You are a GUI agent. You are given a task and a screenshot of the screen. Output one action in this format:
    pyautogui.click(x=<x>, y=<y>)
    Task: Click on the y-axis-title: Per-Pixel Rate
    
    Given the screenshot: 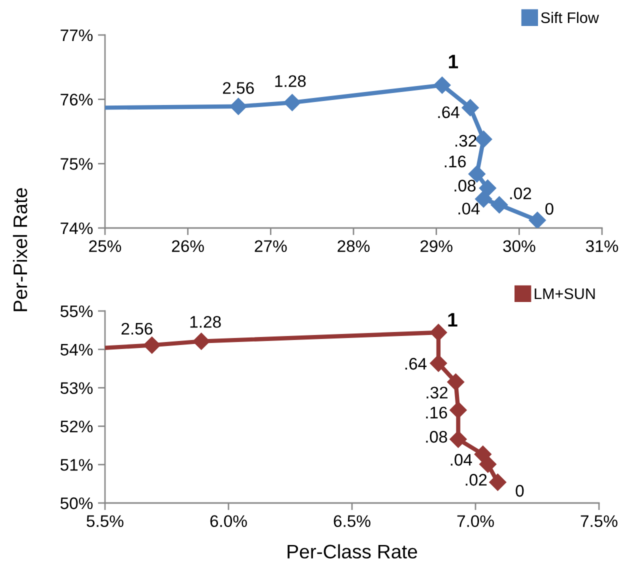 What is the action you would take?
    pyautogui.click(x=20, y=250)
    